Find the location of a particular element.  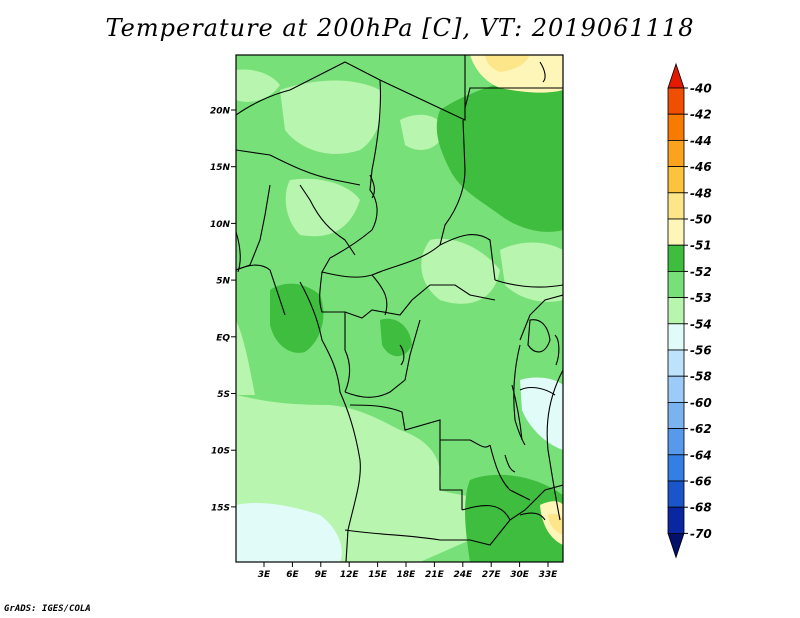

lat-tick-label: 10N is located at coordinates (220, 225).